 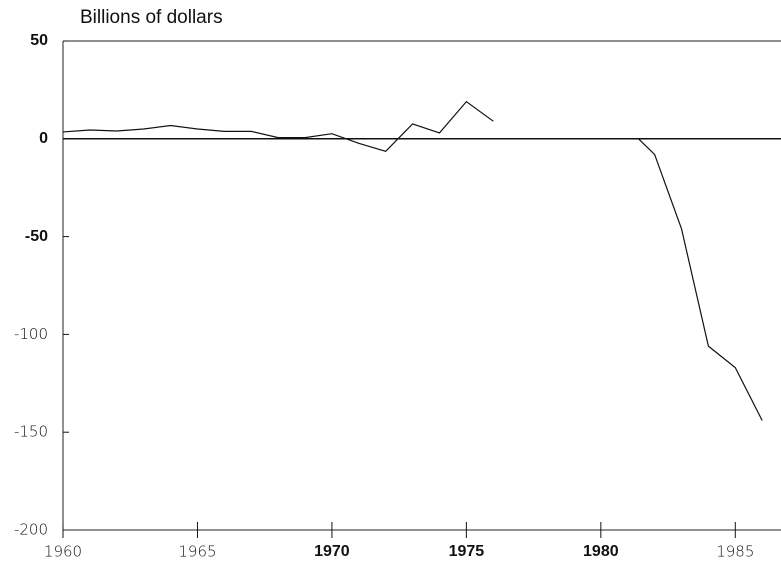 What do you see at coordinates (31, 334) in the screenshot?
I see `y-tick-label: -100` at bounding box center [31, 334].